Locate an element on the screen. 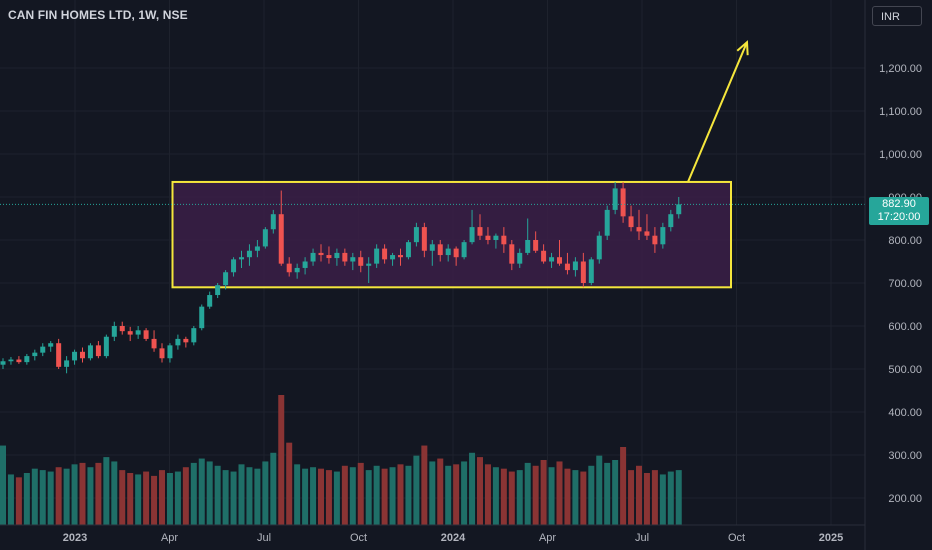 Image resolution: width=932 pixels, height=550 pixels. projection-arrow is located at coordinates (718, 111).